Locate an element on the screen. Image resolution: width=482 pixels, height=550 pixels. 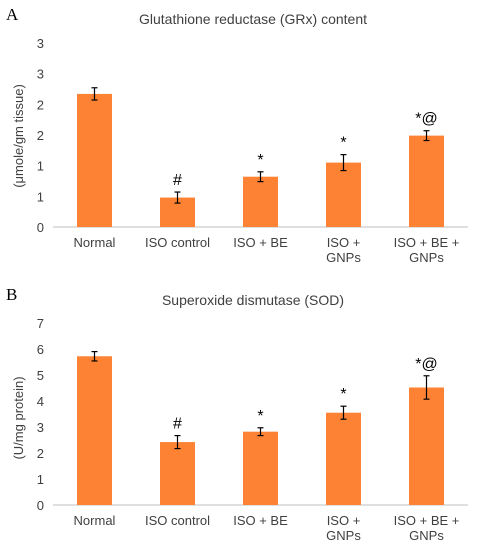
y-tick-label: 6 is located at coordinates (40, 349).